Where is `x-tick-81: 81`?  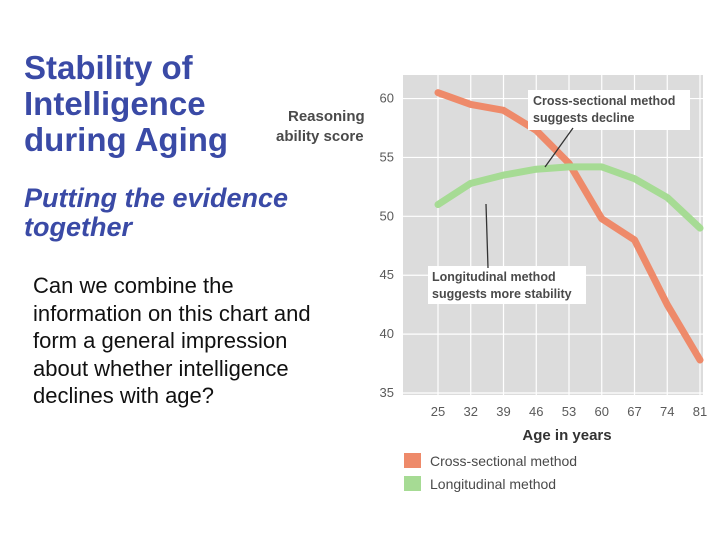
x-tick-81: 81 is located at coordinates (700, 411).